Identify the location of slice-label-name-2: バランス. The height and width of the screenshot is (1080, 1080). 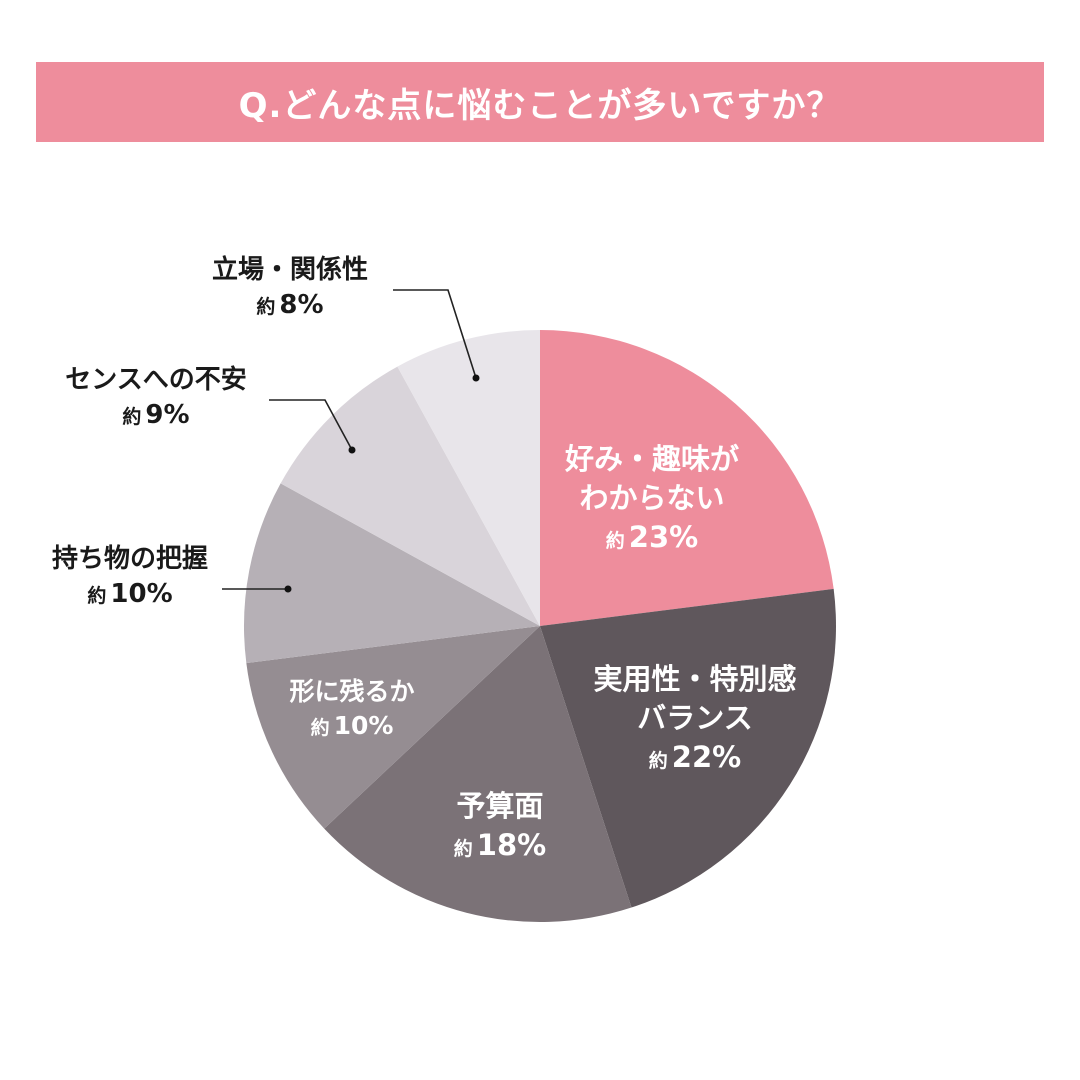
(695, 718).